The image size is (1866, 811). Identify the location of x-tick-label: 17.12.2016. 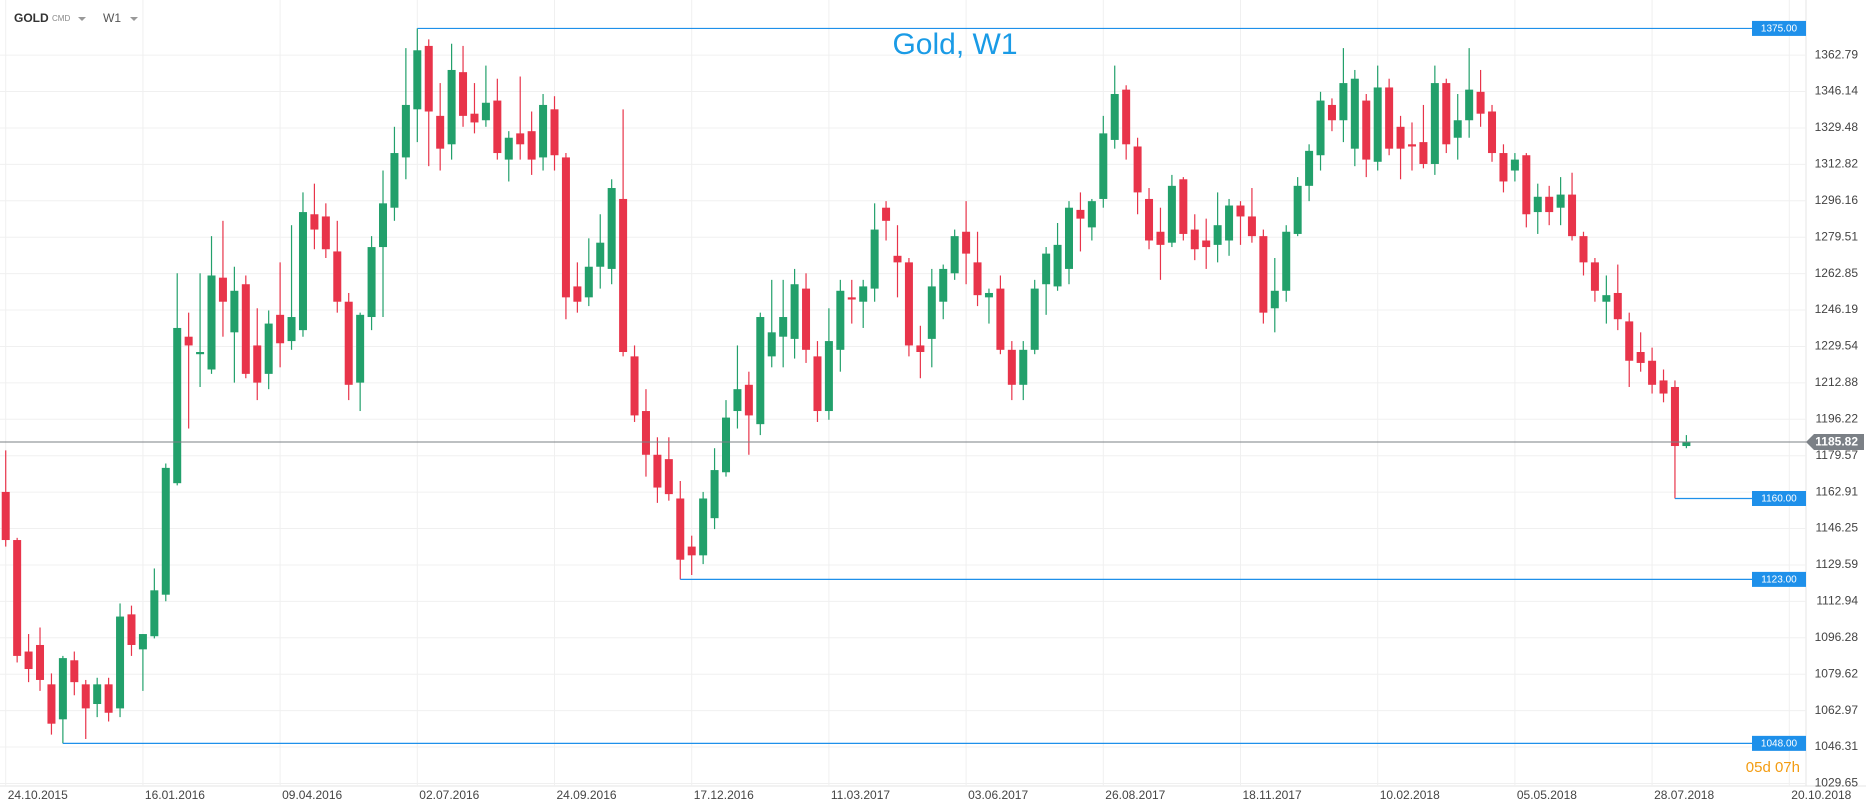
(724, 795).